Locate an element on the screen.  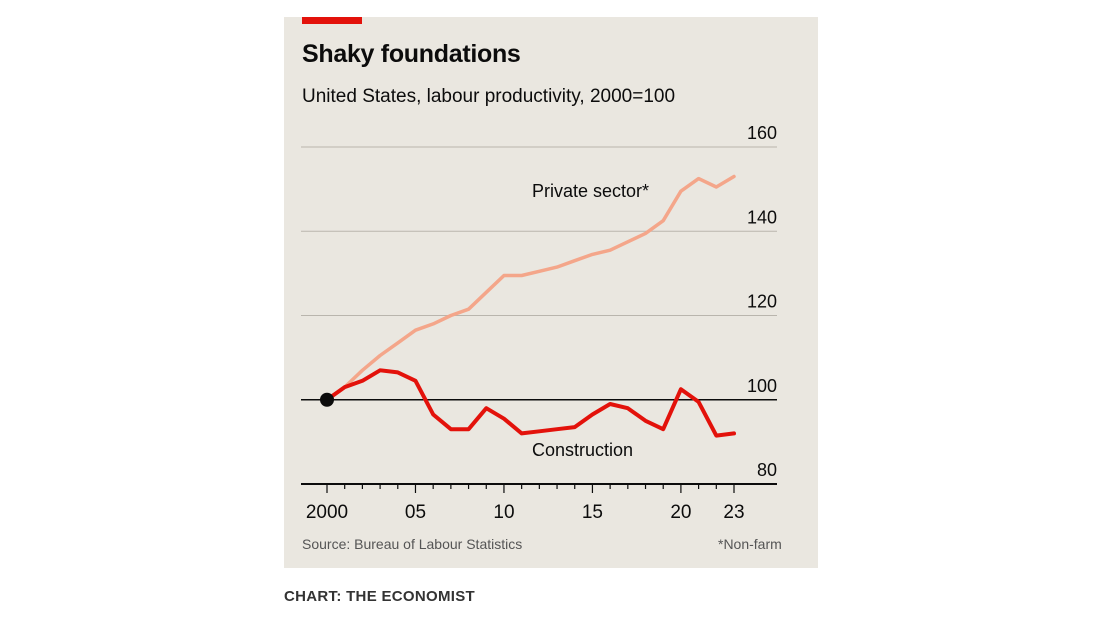
y-axis-labels: 80 100 120 140 160 is located at coordinates (762, 301).